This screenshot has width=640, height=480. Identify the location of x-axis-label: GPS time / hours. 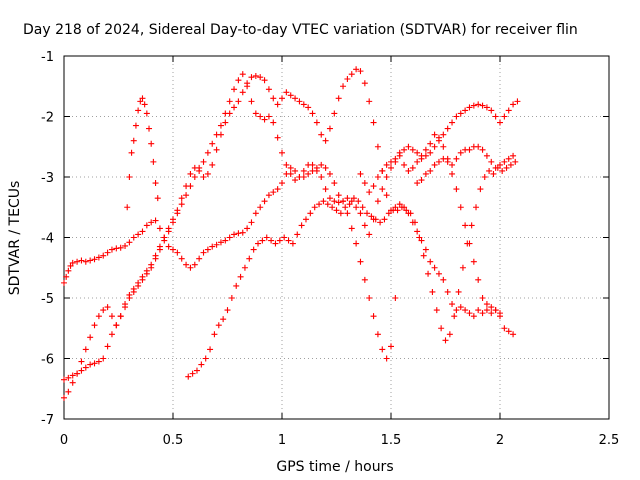
(334, 467).